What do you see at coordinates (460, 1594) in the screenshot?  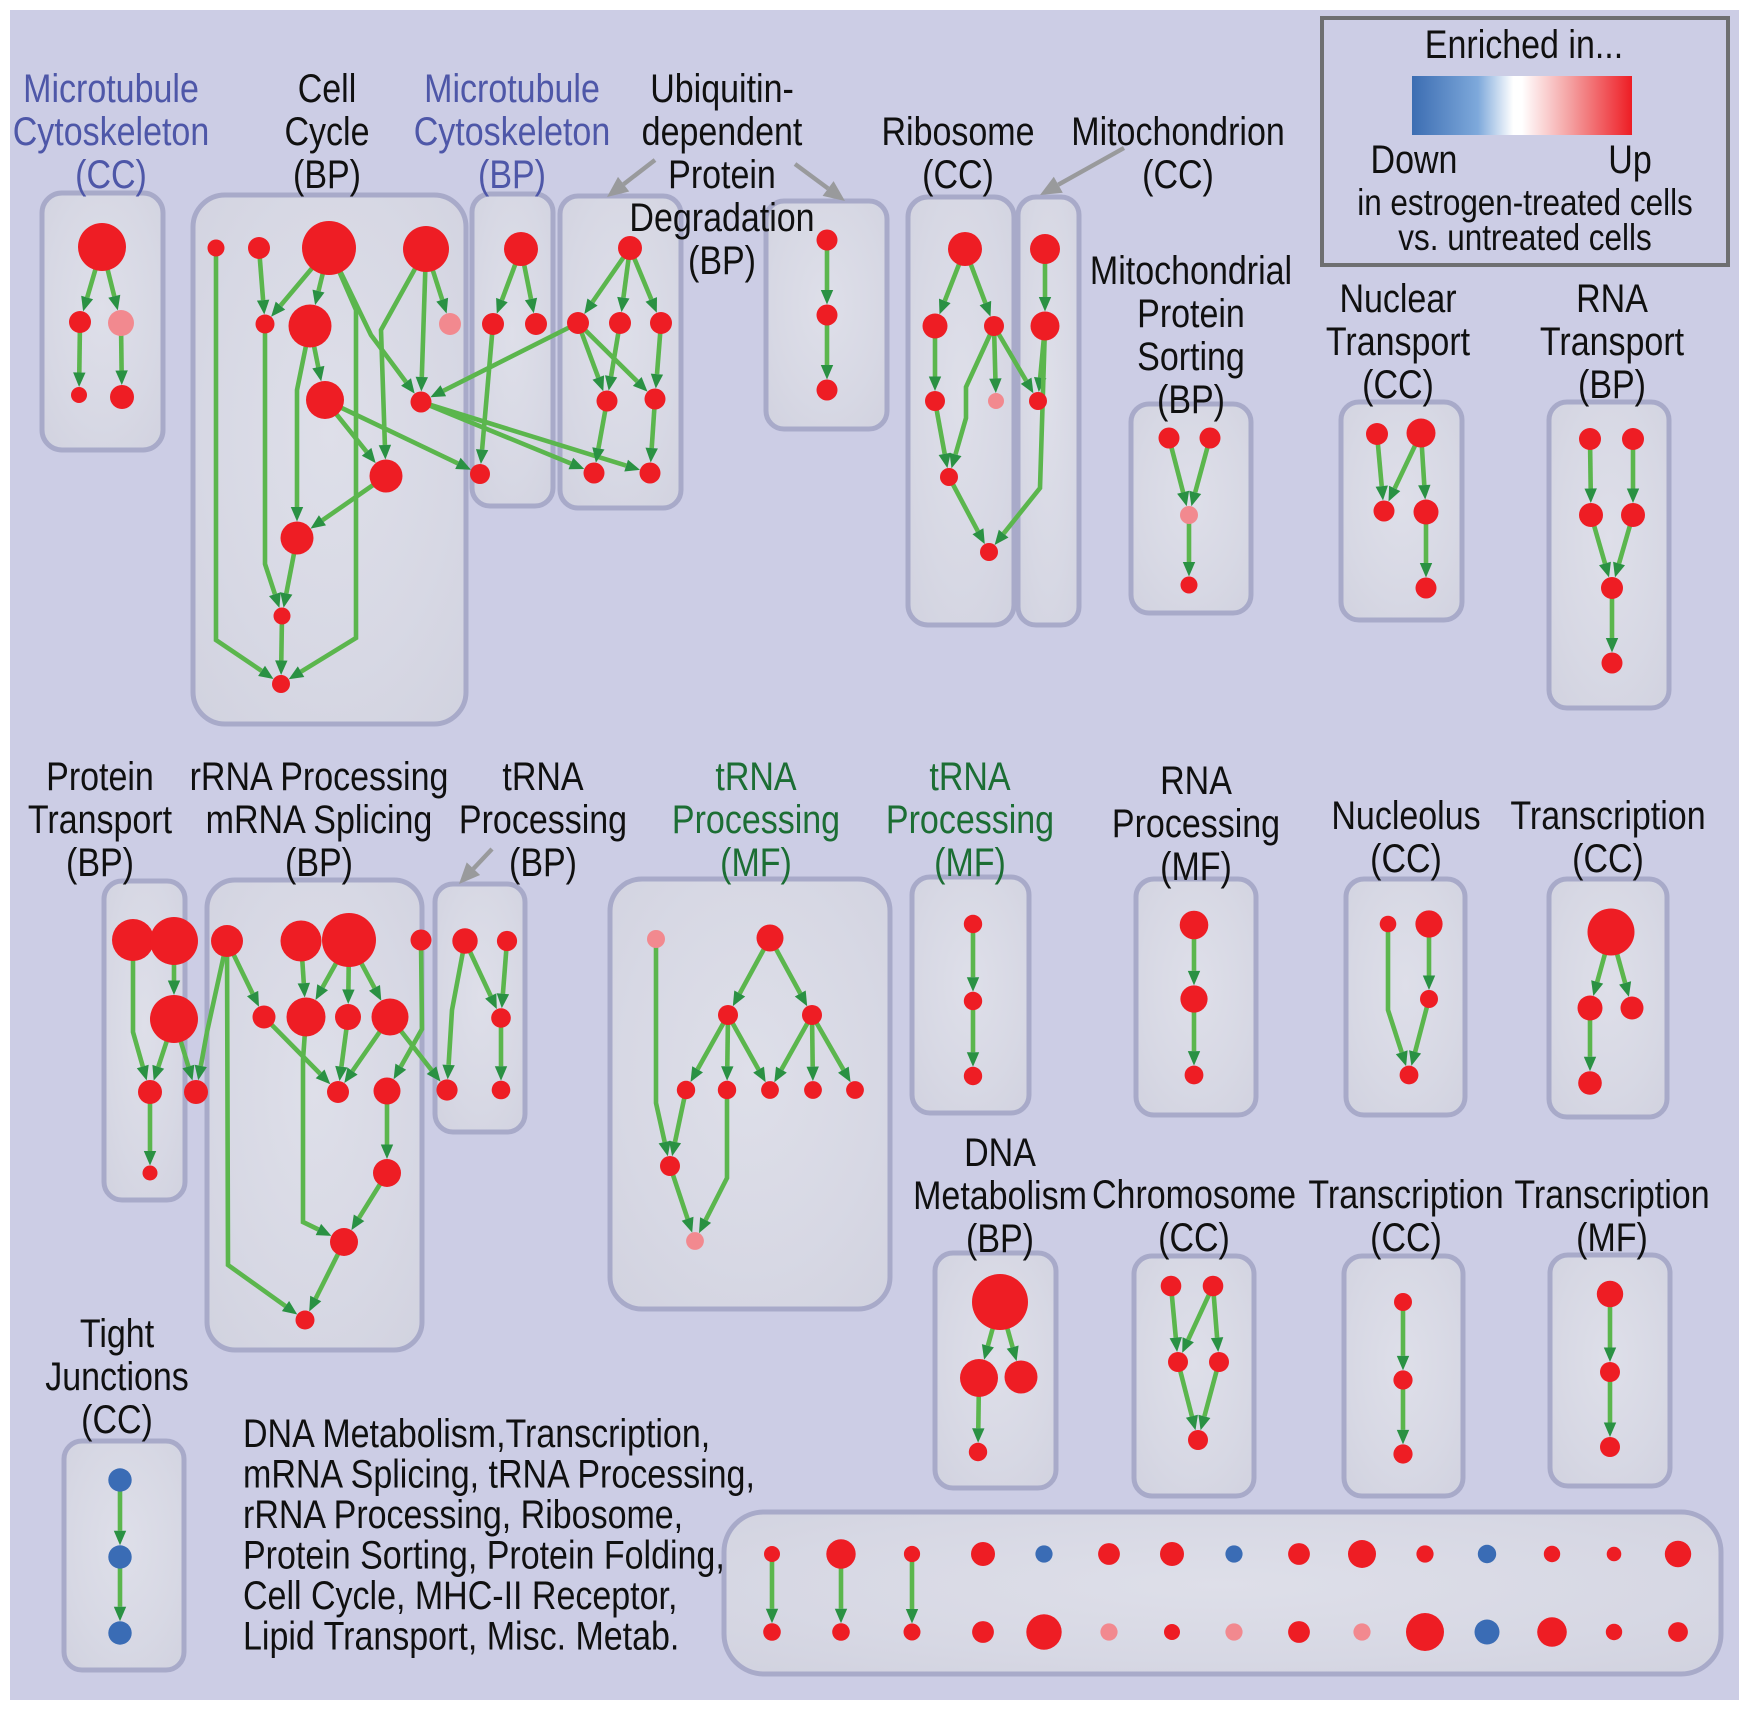 I see `svg-text: Cell Cycle, MHC-II Receptor,` at bounding box center [460, 1594].